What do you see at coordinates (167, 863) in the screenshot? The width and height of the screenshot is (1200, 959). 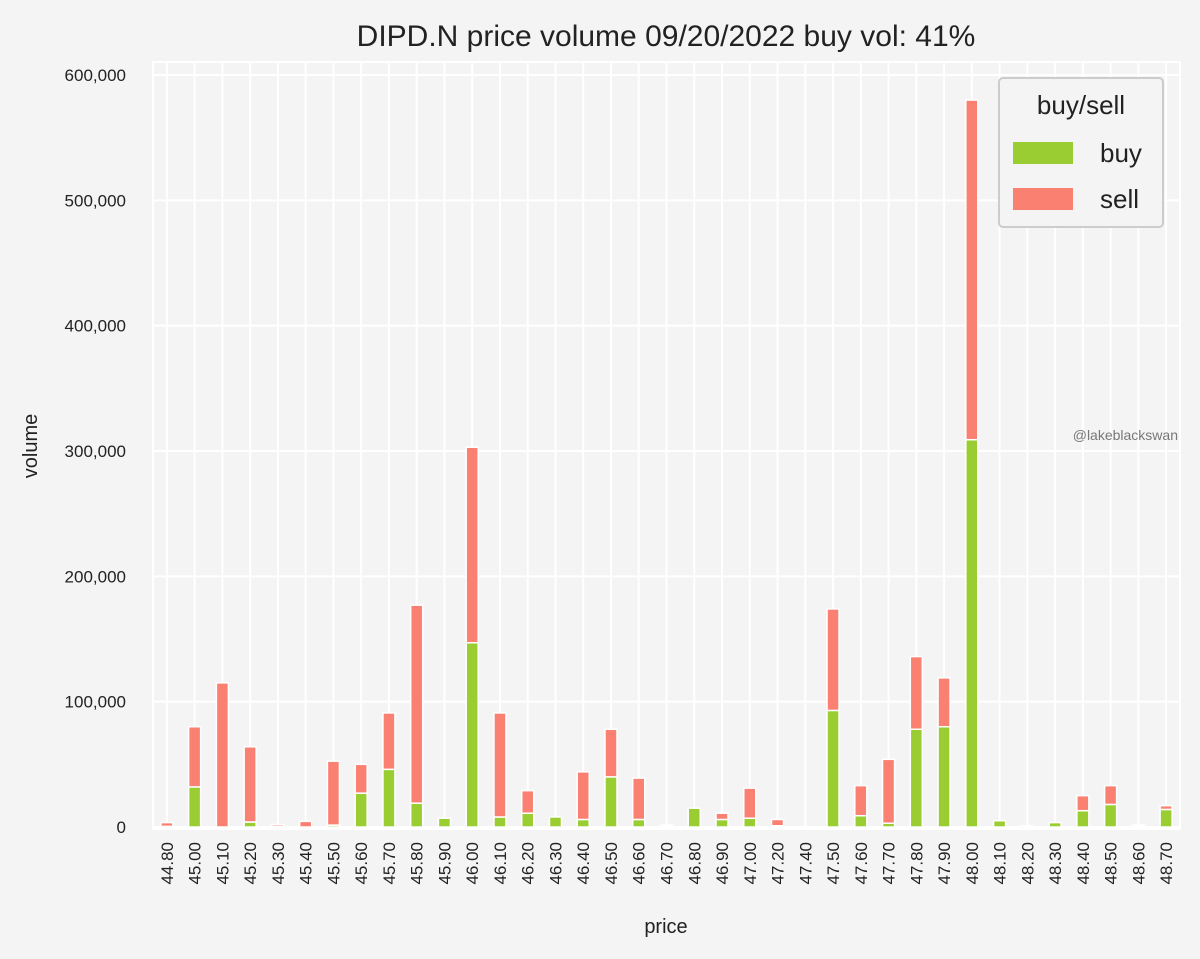 I see `x-tick-label: 44.80` at bounding box center [167, 863].